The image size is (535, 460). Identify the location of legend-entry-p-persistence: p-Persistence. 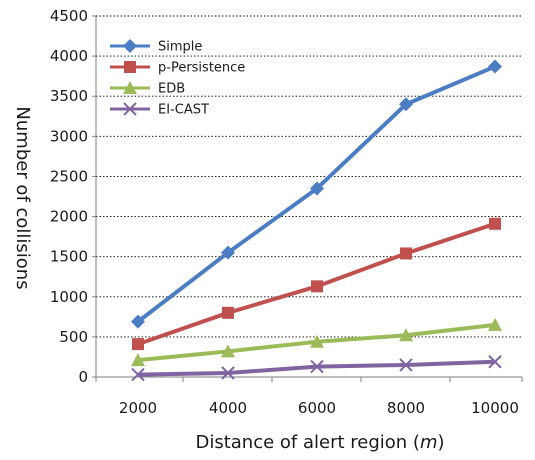
(177, 68).